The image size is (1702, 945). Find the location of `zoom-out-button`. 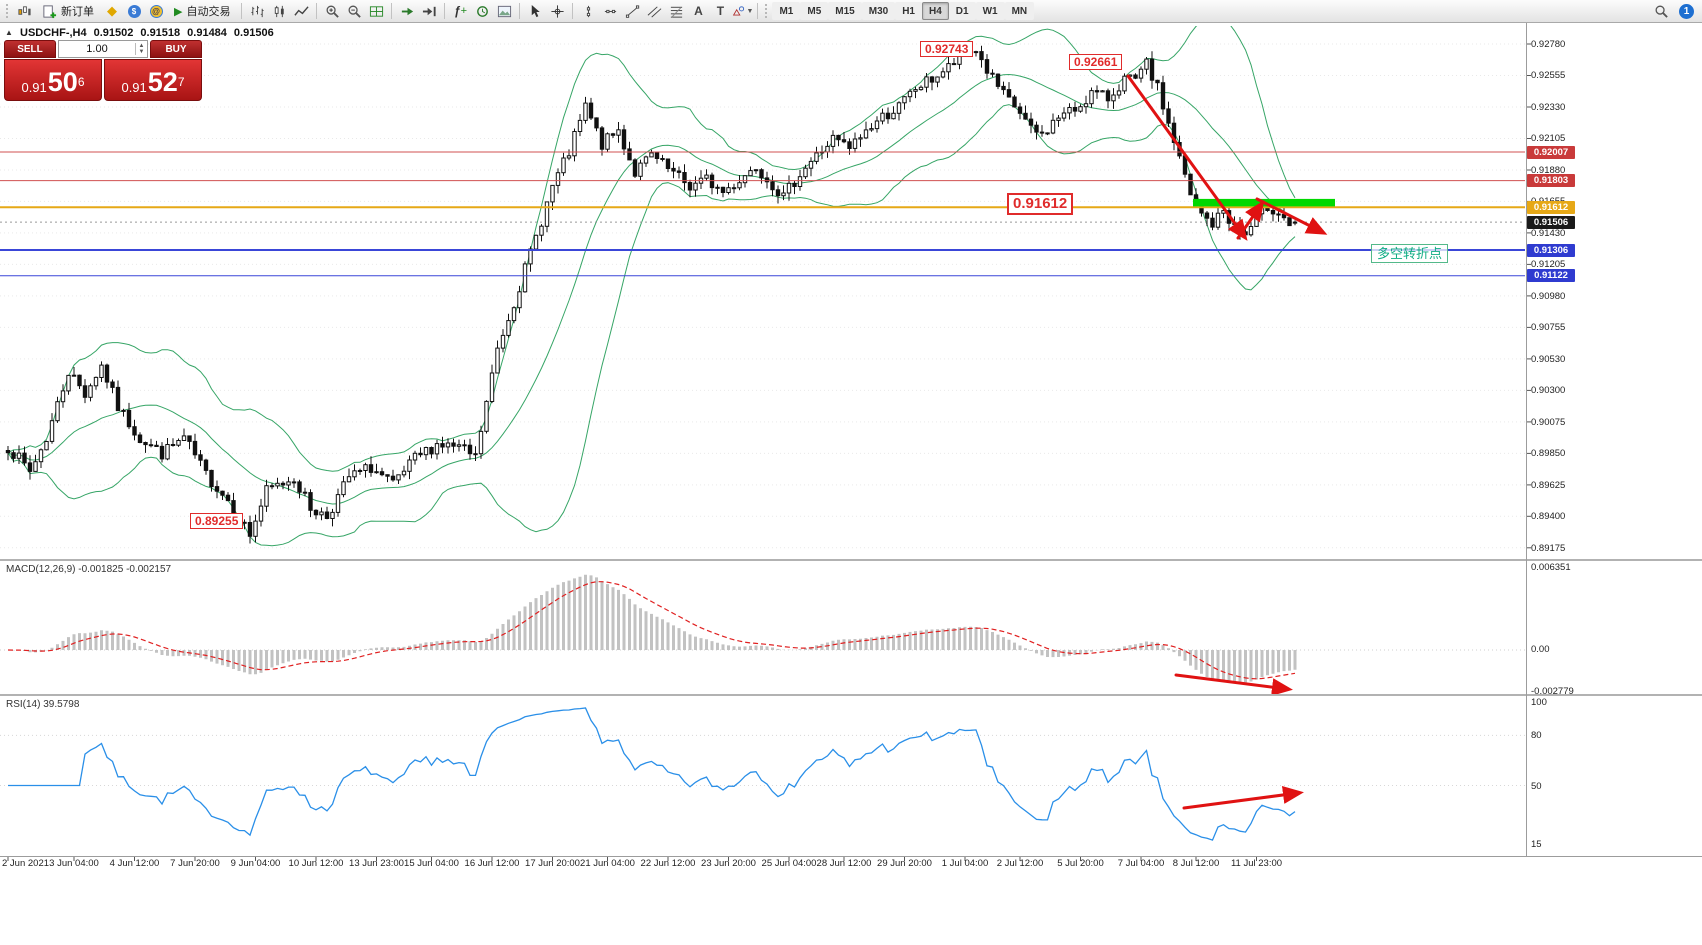

zoom-out-button is located at coordinates (354, 11).